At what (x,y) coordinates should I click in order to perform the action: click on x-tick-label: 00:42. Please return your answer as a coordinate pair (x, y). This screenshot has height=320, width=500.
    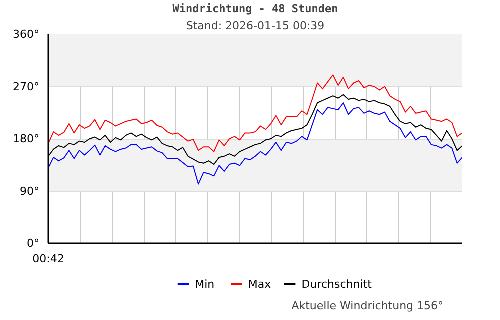
    Looking at the image, I should click on (48, 259).